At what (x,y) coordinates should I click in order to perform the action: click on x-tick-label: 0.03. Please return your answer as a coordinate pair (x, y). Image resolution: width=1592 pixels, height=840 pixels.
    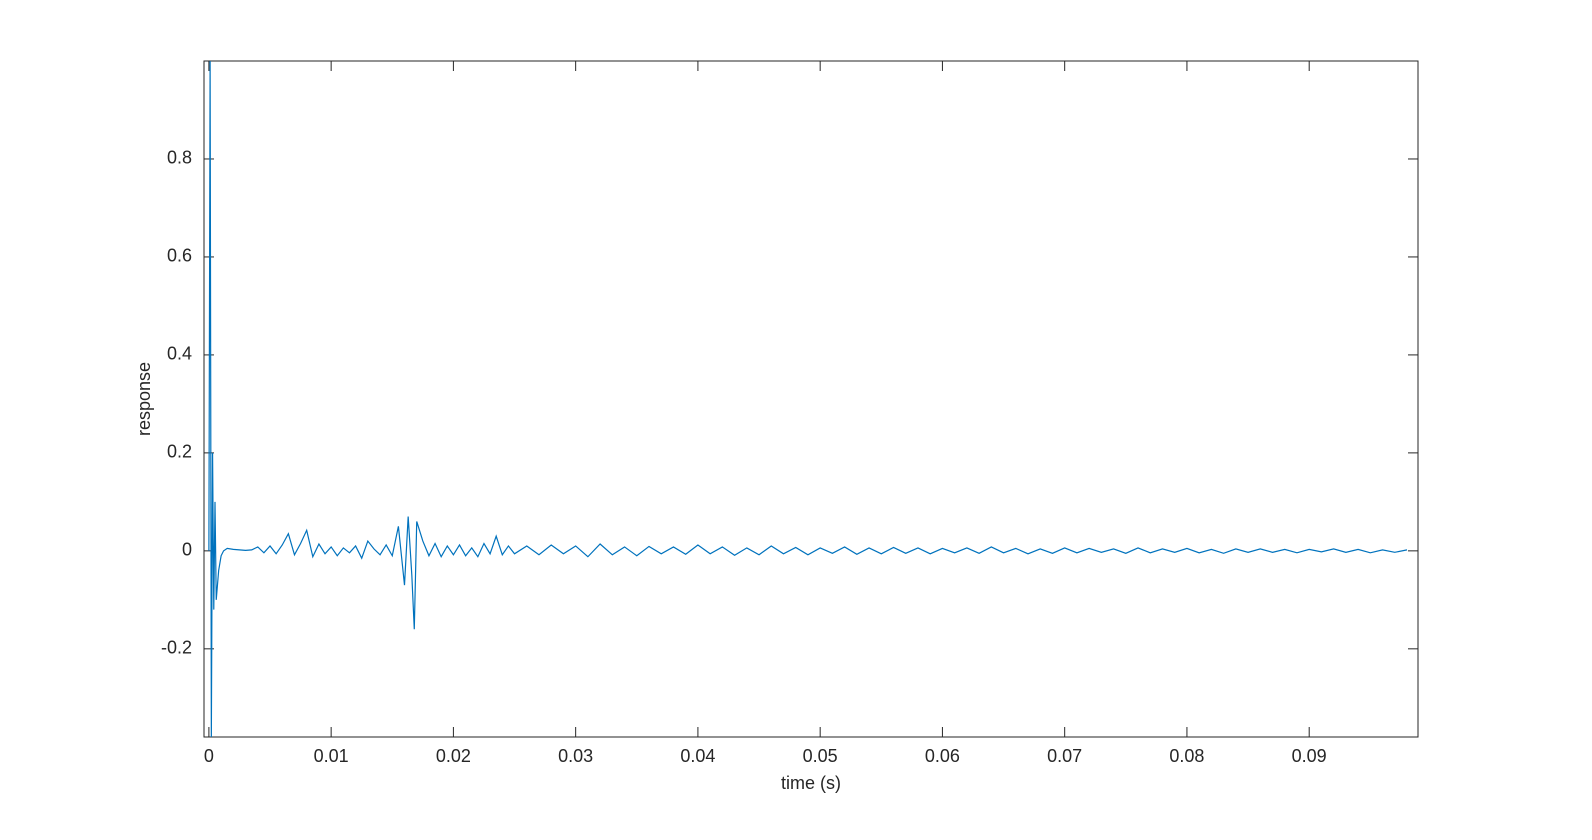
    Looking at the image, I should click on (575, 756).